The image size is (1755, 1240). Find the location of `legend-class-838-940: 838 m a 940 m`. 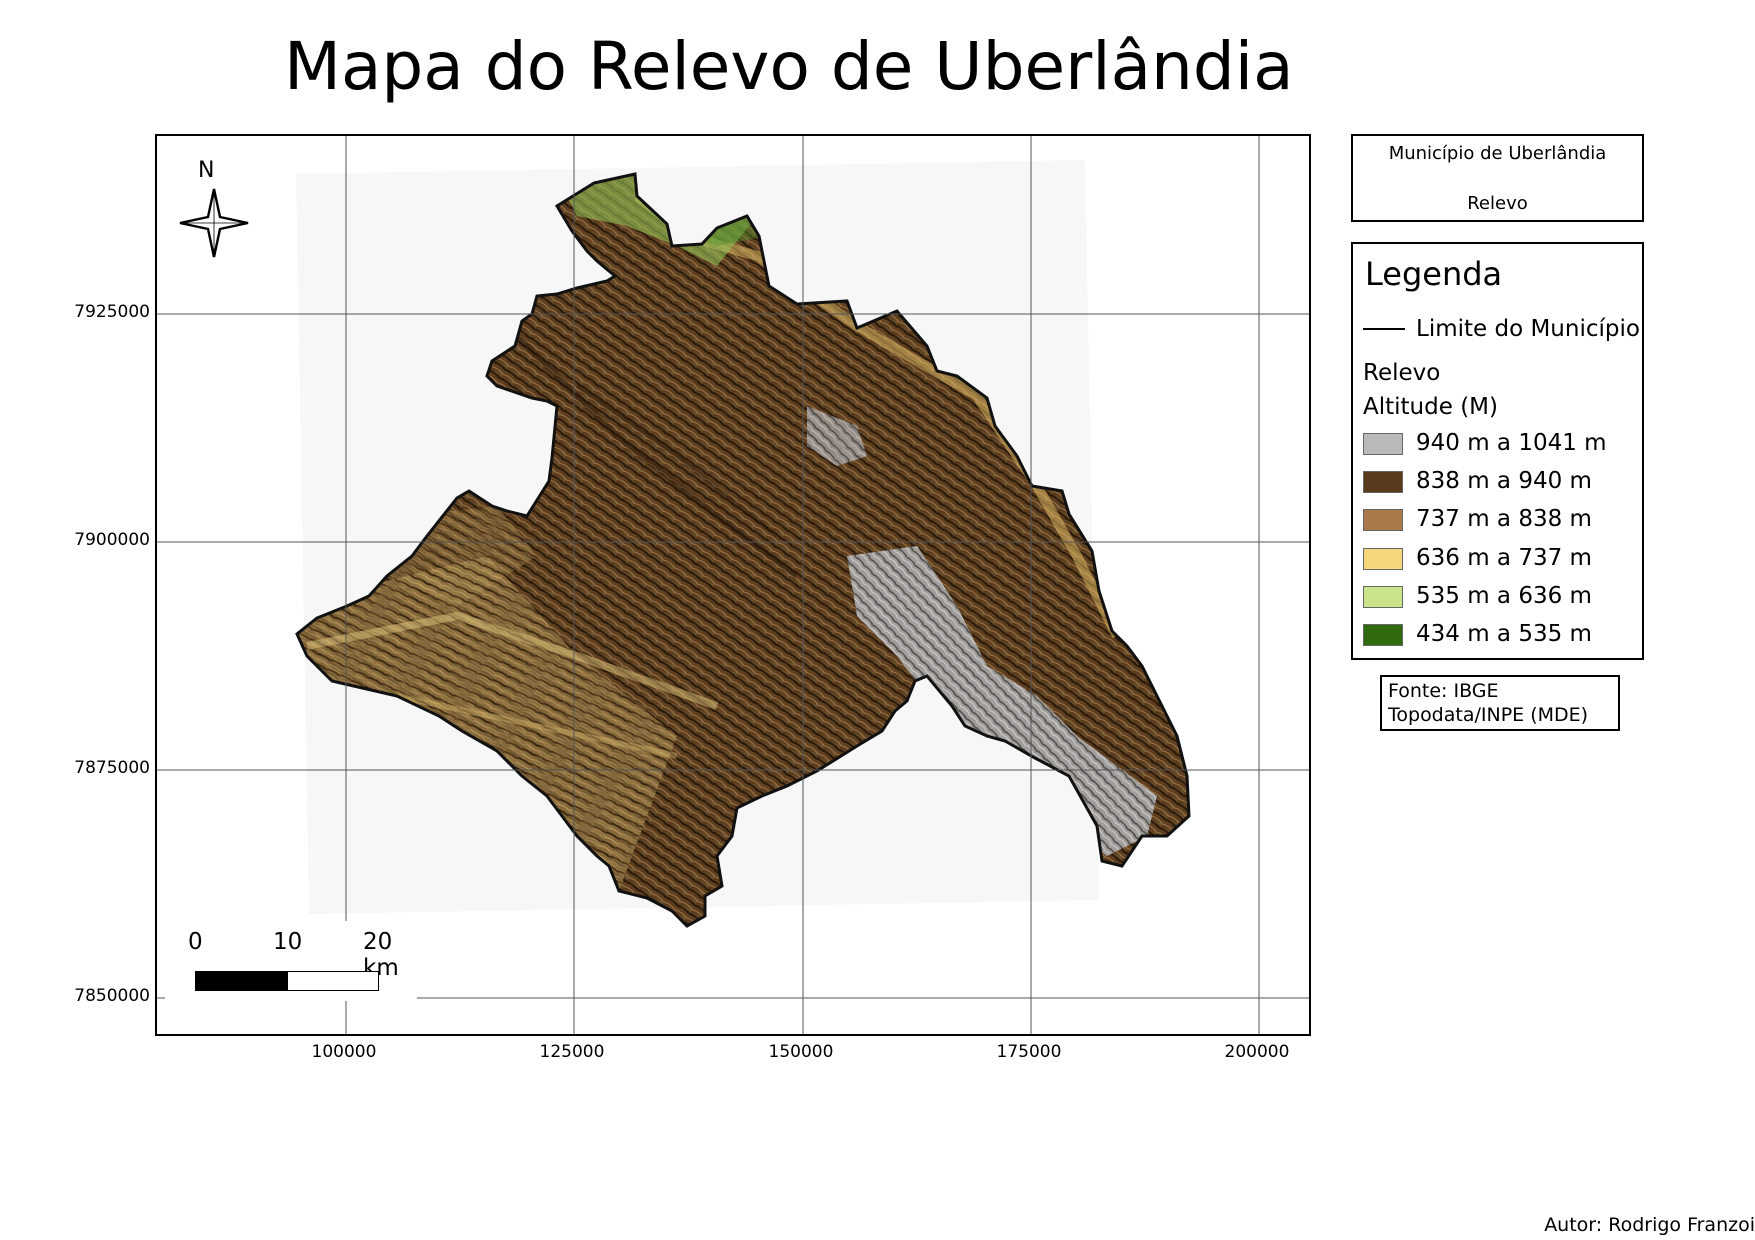

legend-class-838-940: 838 m a 940 m is located at coordinates (1504, 481).